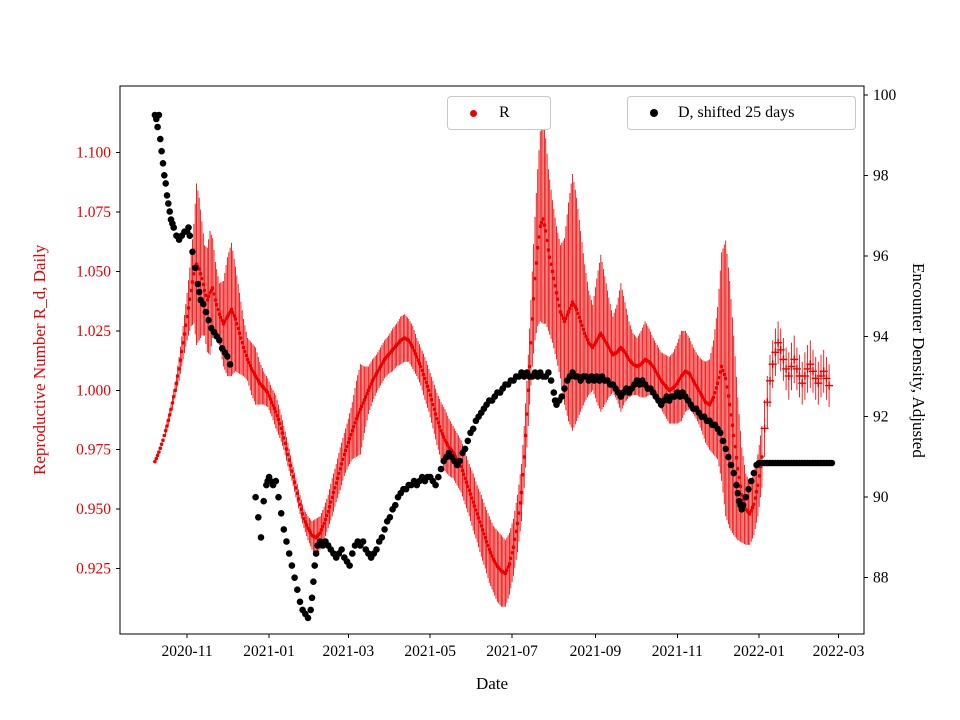 Image resolution: width=960 pixels, height=720 pixels. Describe the element at coordinates (881, 256) in the screenshot. I see `right-tick-label: 96` at that location.